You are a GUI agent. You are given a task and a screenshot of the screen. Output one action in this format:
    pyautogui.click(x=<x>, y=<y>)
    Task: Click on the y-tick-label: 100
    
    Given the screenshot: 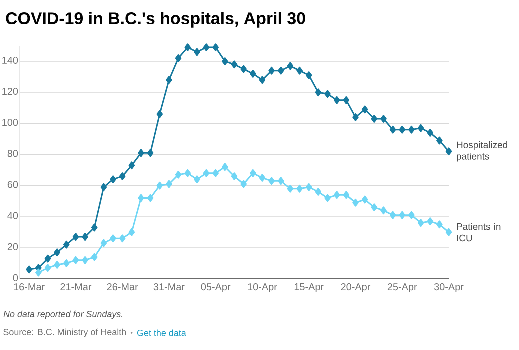 What is the action you would take?
    pyautogui.click(x=10, y=122)
    